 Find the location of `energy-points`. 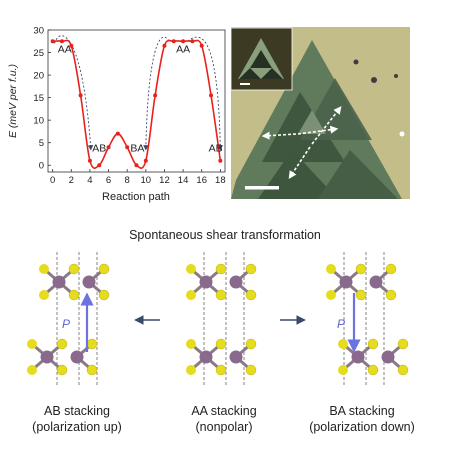

energy-points is located at coordinates (136, 103).